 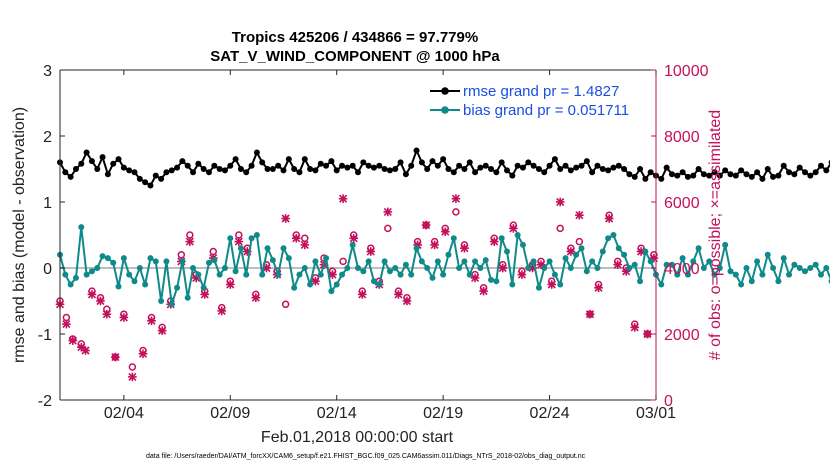 What do you see at coordinates (445, 110) in the screenshot?
I see `legend-marker-bias` at bounding box center [445, 110].